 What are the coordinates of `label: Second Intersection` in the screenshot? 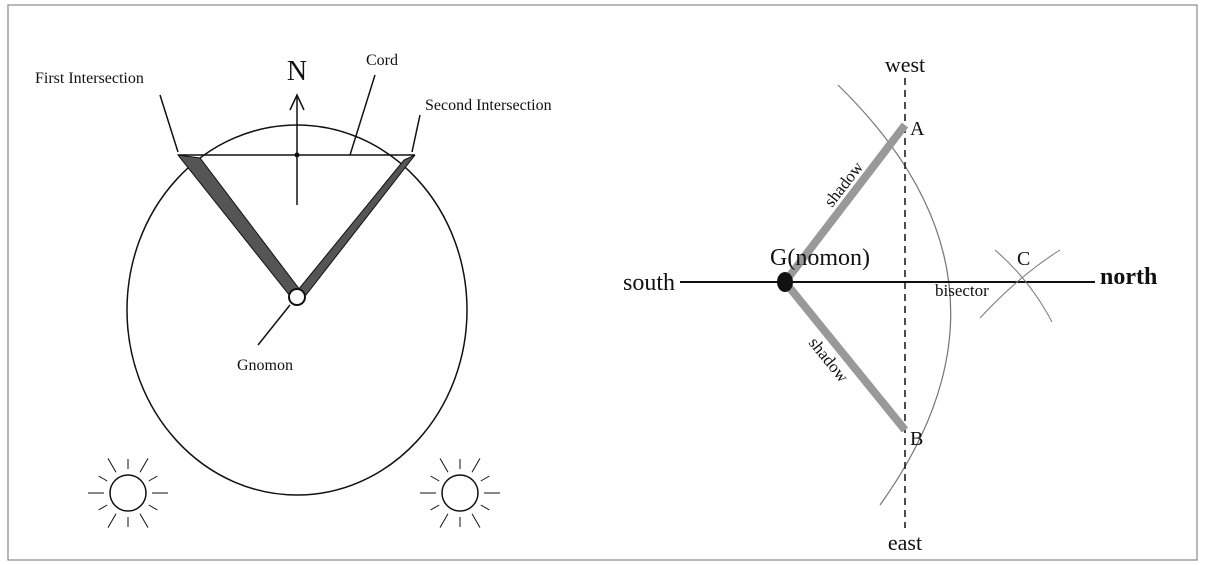 It's located at (488, 105).